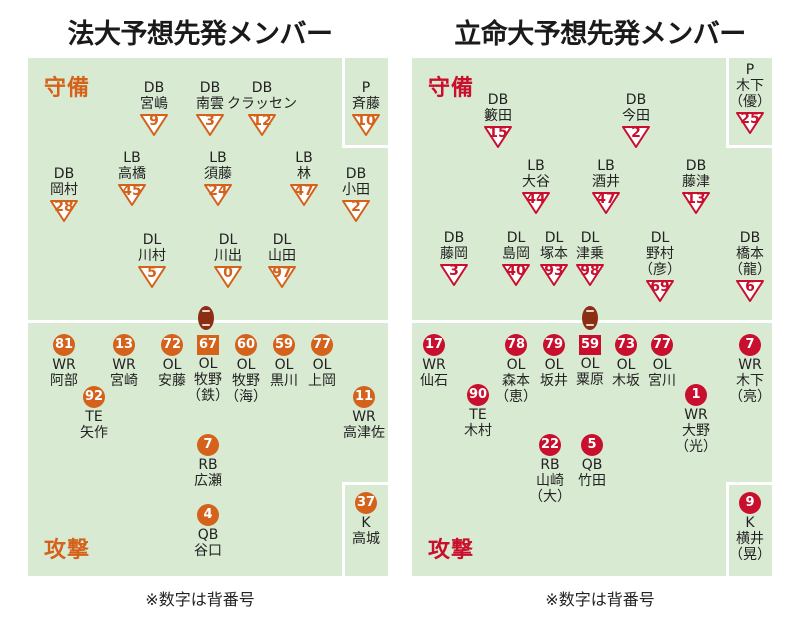 The image size is (800, 628). Describe the element at coordinates (696, 395) in the screenshot. I see `jersey-circle-icon: 1` at that location.